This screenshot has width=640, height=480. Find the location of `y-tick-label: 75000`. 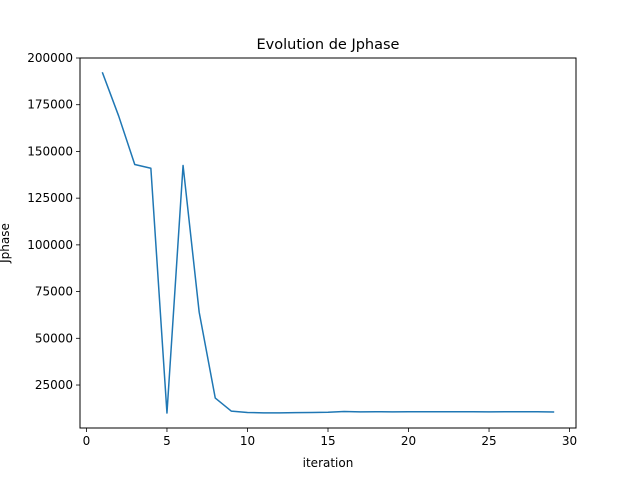

y-tick-label: 75000 is located at coordinates (54, 292).